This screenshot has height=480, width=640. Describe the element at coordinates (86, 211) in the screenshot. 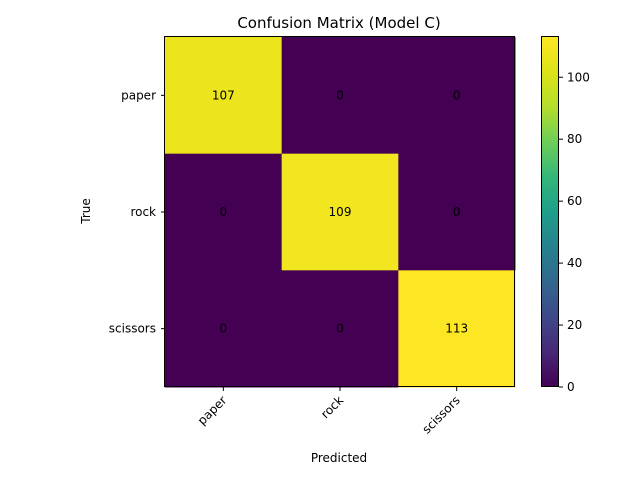

I see `y-axis-label: True` at that location.